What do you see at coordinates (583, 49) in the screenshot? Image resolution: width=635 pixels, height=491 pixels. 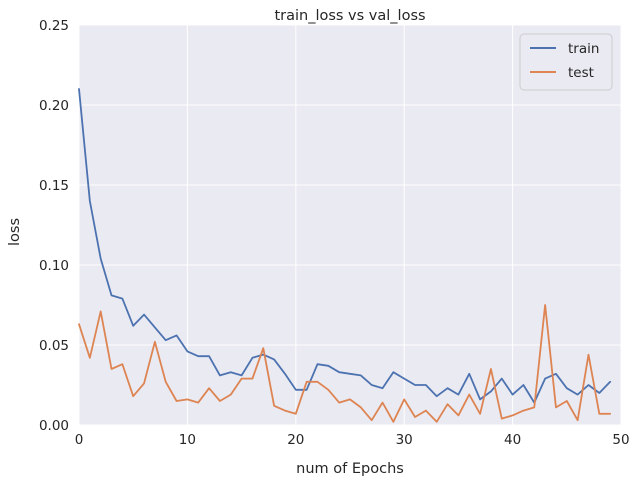 I see `legend-label-train: train` at bounding box center [583, 49].